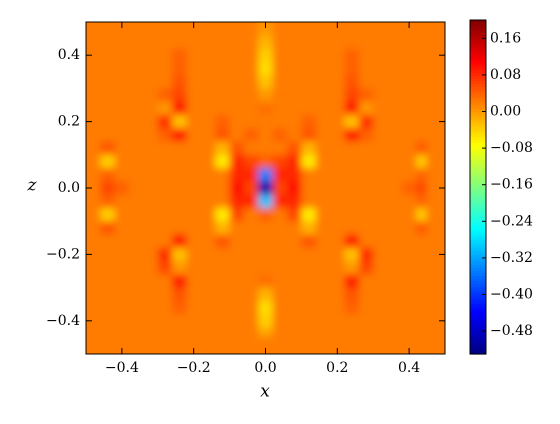  Describe the element at coordinates (505, 112) in the screenshot. I see `colorbar-tick-label: 0.00` at that location.